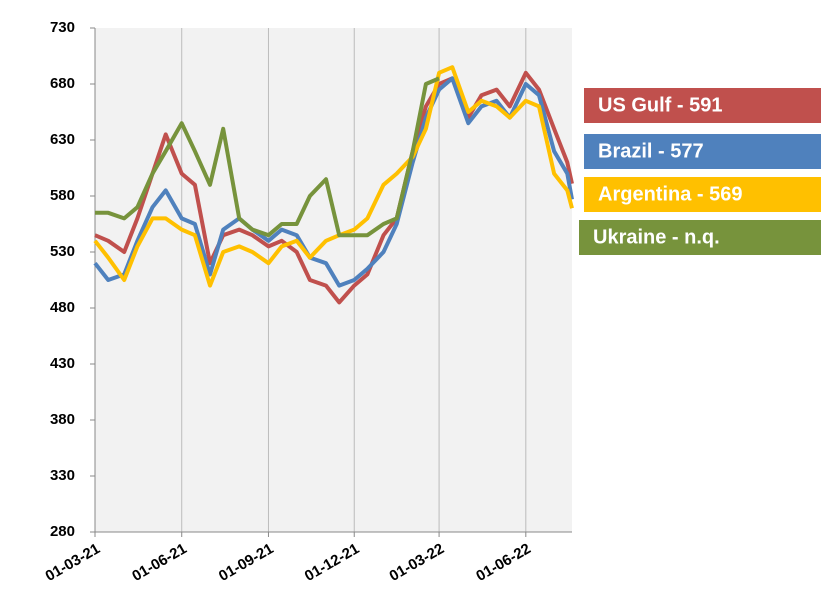  Describe the element at coordinates (62, 307) in the screenshot. I see `y-tick-label: 480` at that location.